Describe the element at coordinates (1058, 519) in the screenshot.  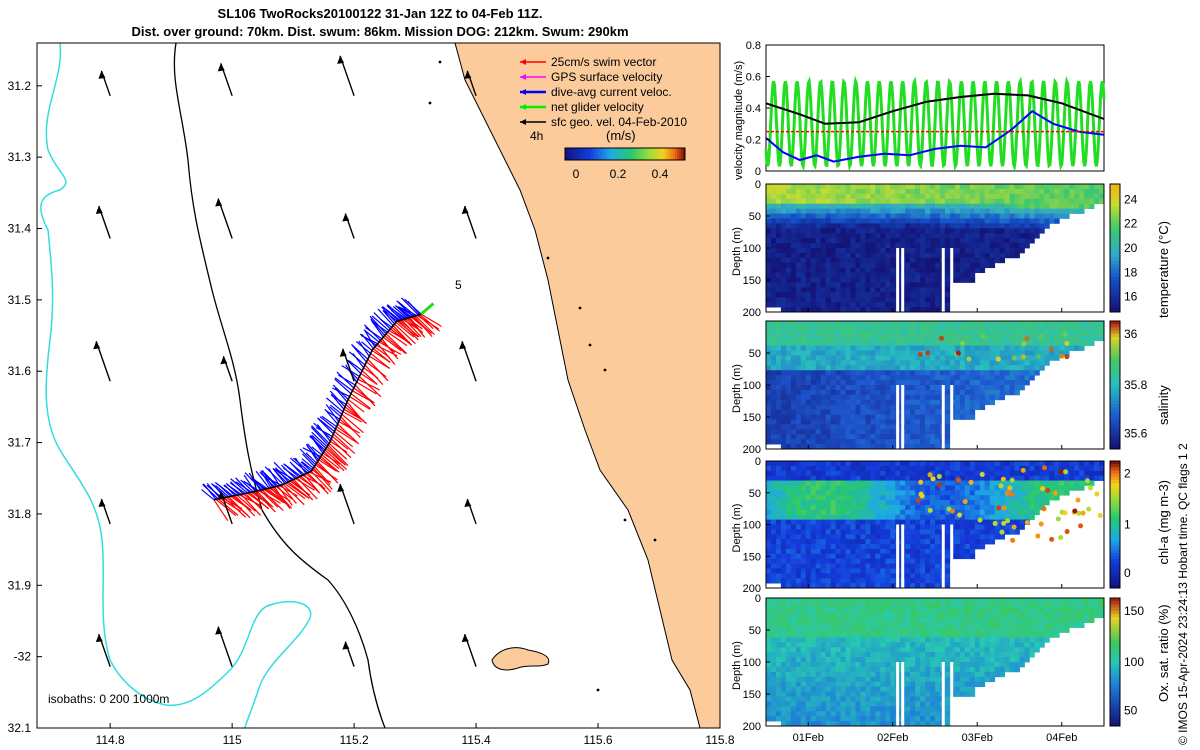
I see `outlier-point` at that location.